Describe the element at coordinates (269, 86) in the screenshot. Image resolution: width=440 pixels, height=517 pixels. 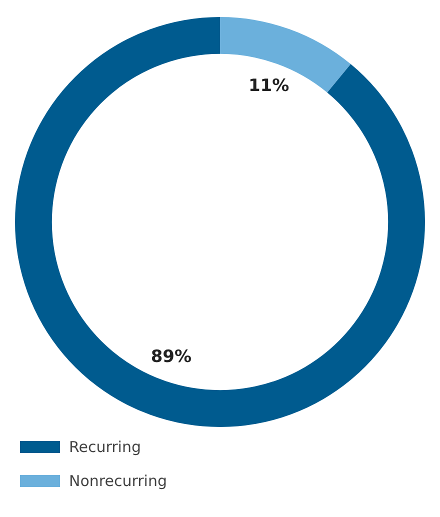
I see `data-label: 11%` at that location.